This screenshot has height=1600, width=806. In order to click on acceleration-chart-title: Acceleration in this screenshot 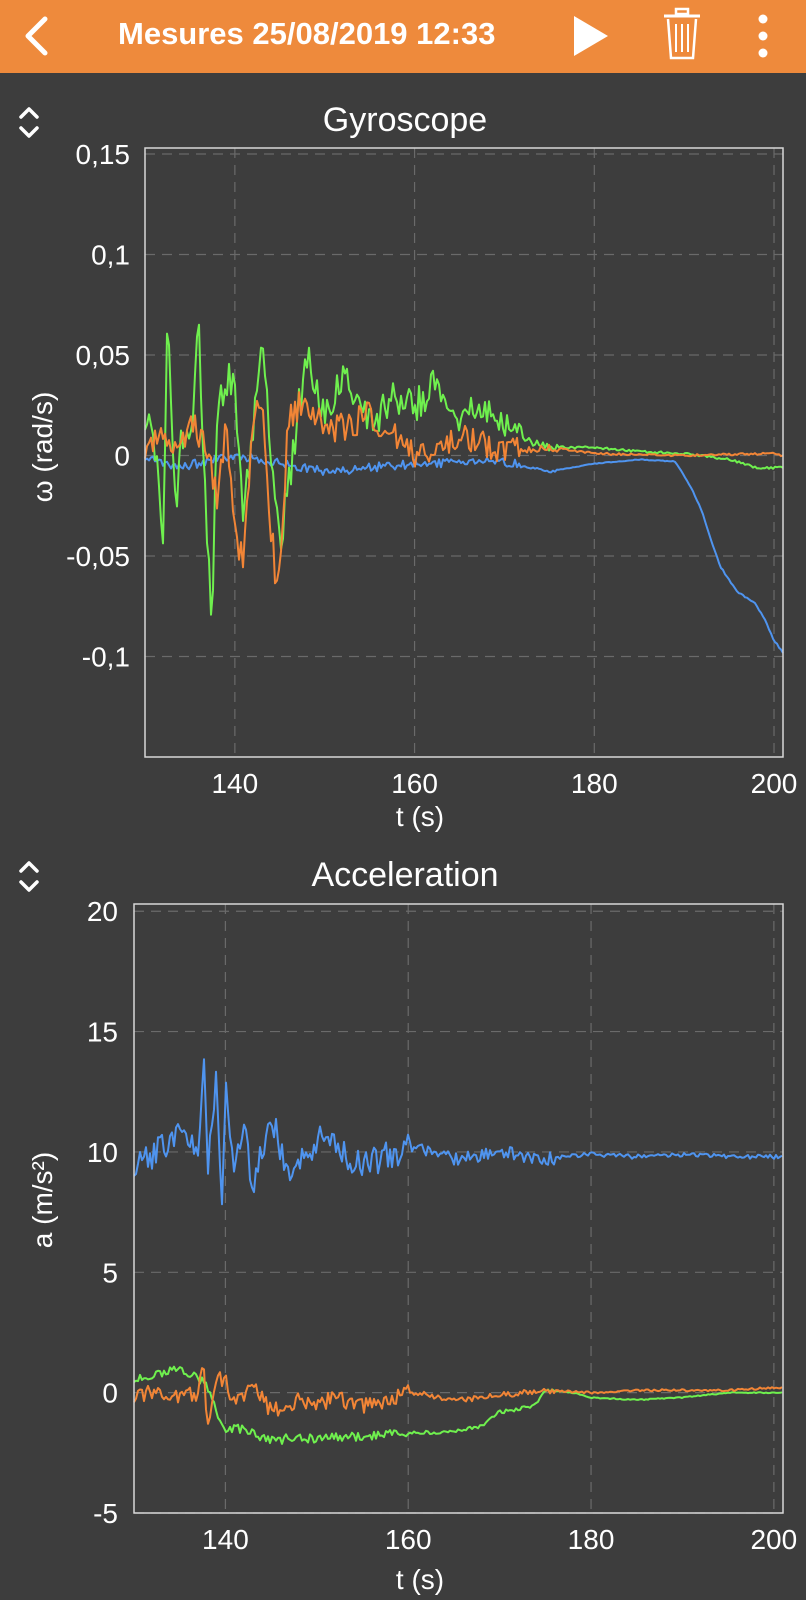, I will do `click(405, 875)`.